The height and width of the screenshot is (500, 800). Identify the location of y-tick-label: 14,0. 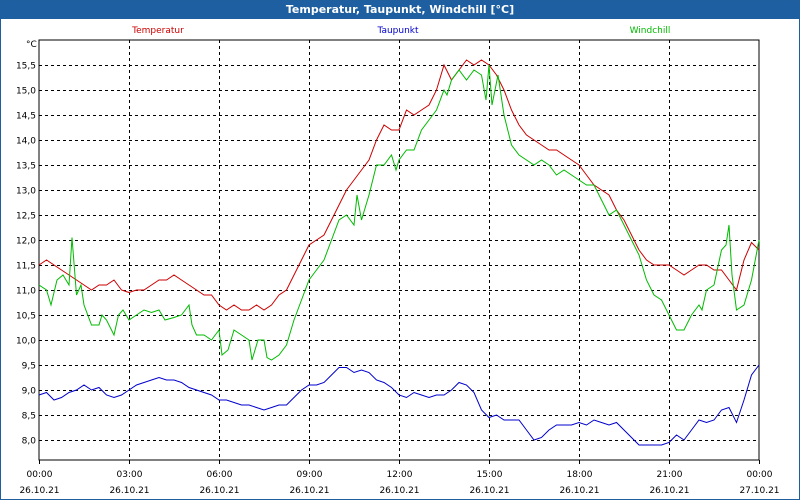
(26, 142).